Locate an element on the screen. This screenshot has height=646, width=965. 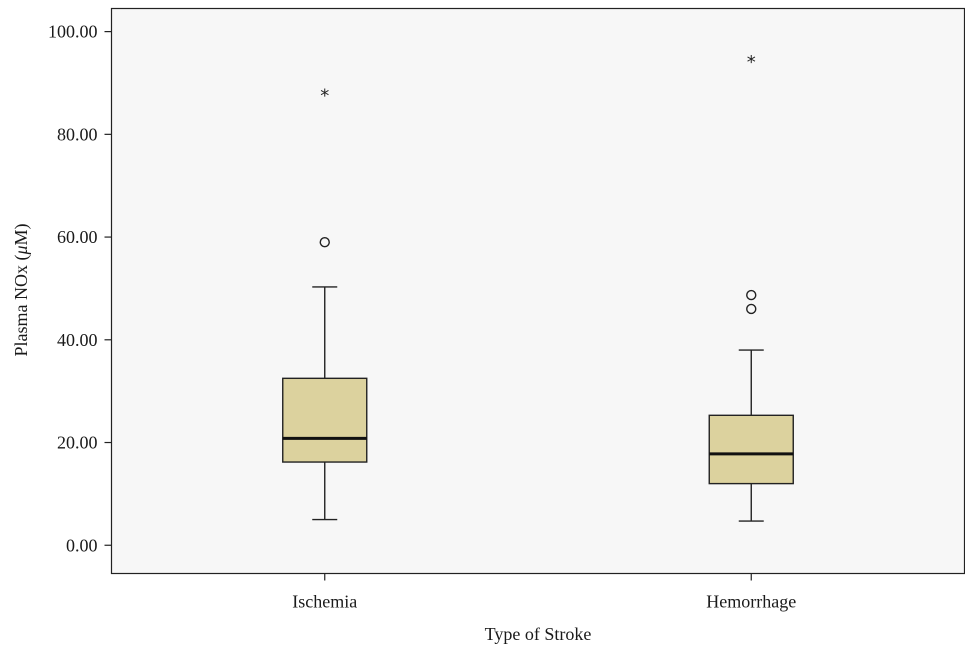
y-tick-label: 40.00 is located at coordinates (77, 340).